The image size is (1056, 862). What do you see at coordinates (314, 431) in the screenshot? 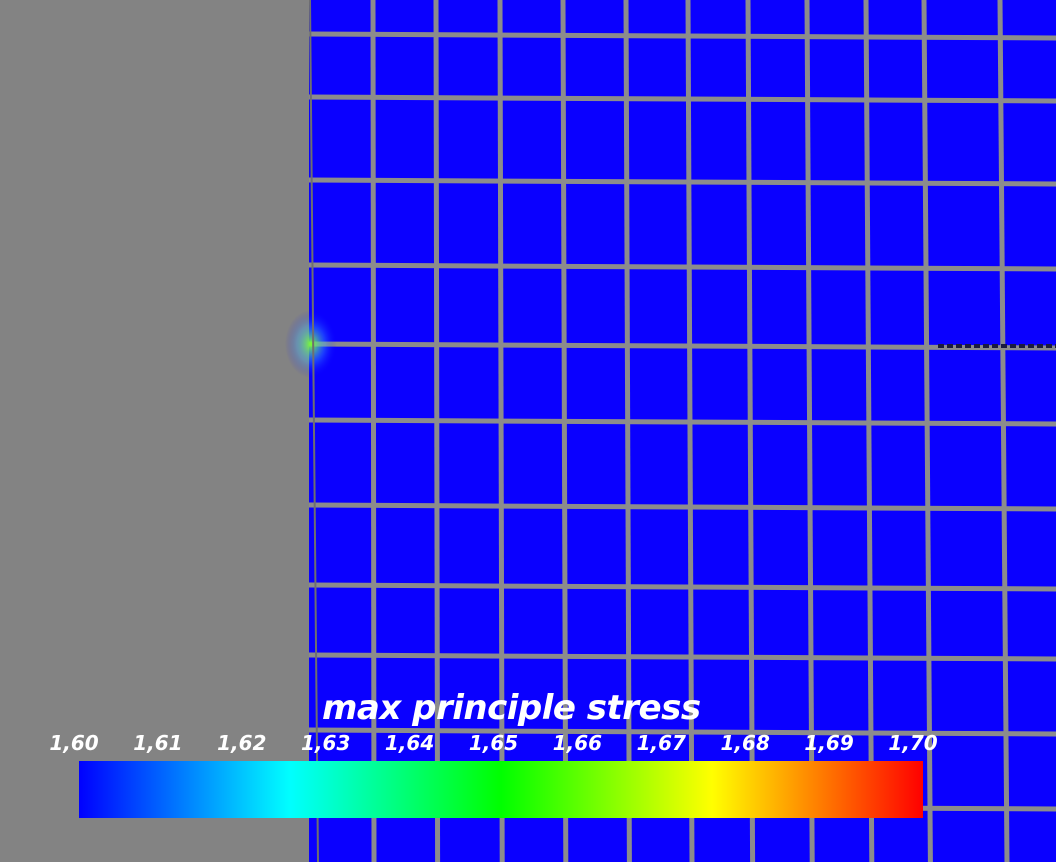
I see `mesh-edge-left` at bounding box center [314, 431].